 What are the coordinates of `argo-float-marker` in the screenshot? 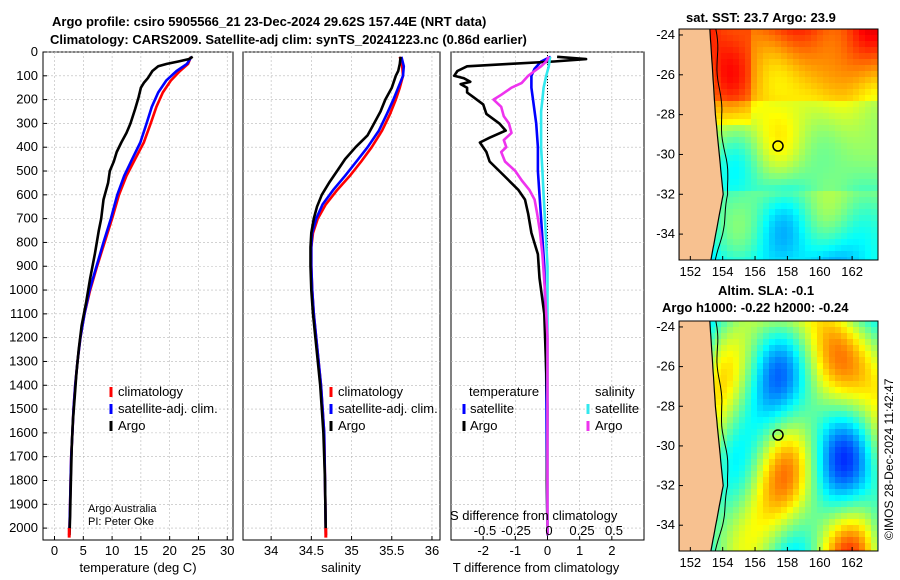 It's located at (778, 146).